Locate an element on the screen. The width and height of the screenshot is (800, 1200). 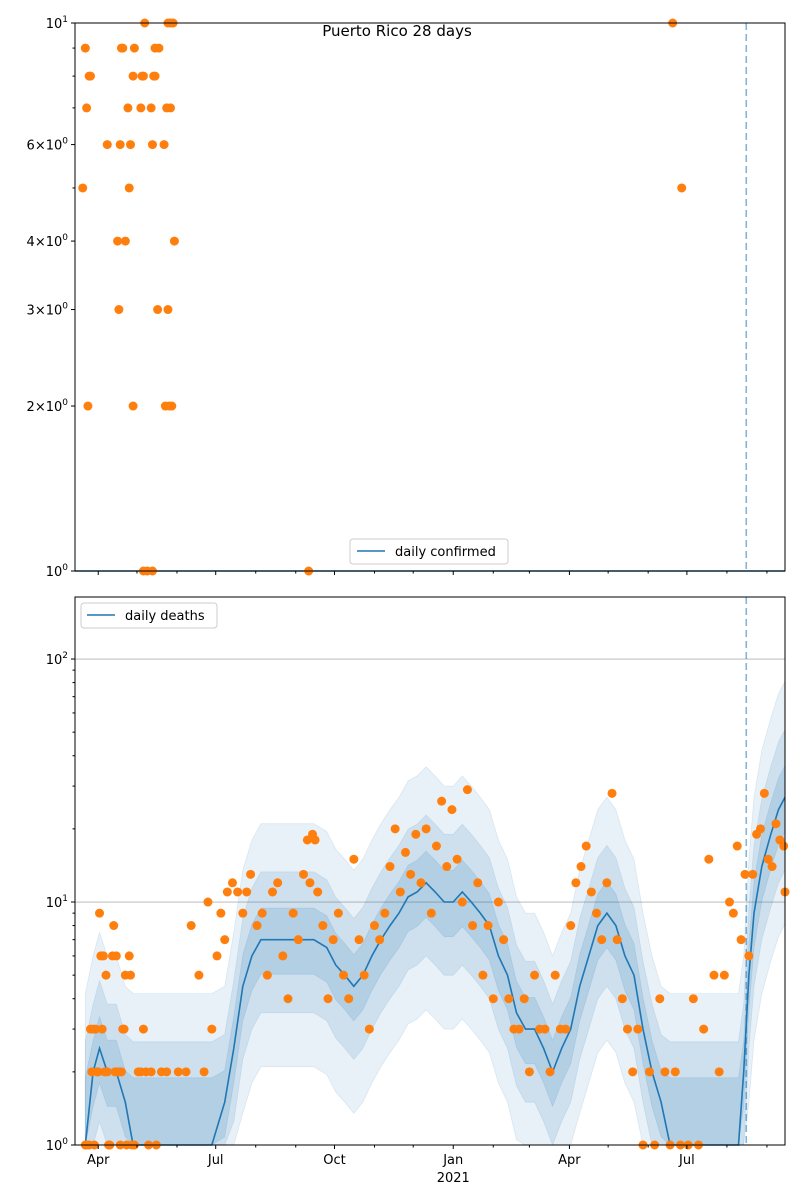
deaths-x-ticks: Apr Jul Oct Jan Apr Jul is located at coordinates (427, 1156).